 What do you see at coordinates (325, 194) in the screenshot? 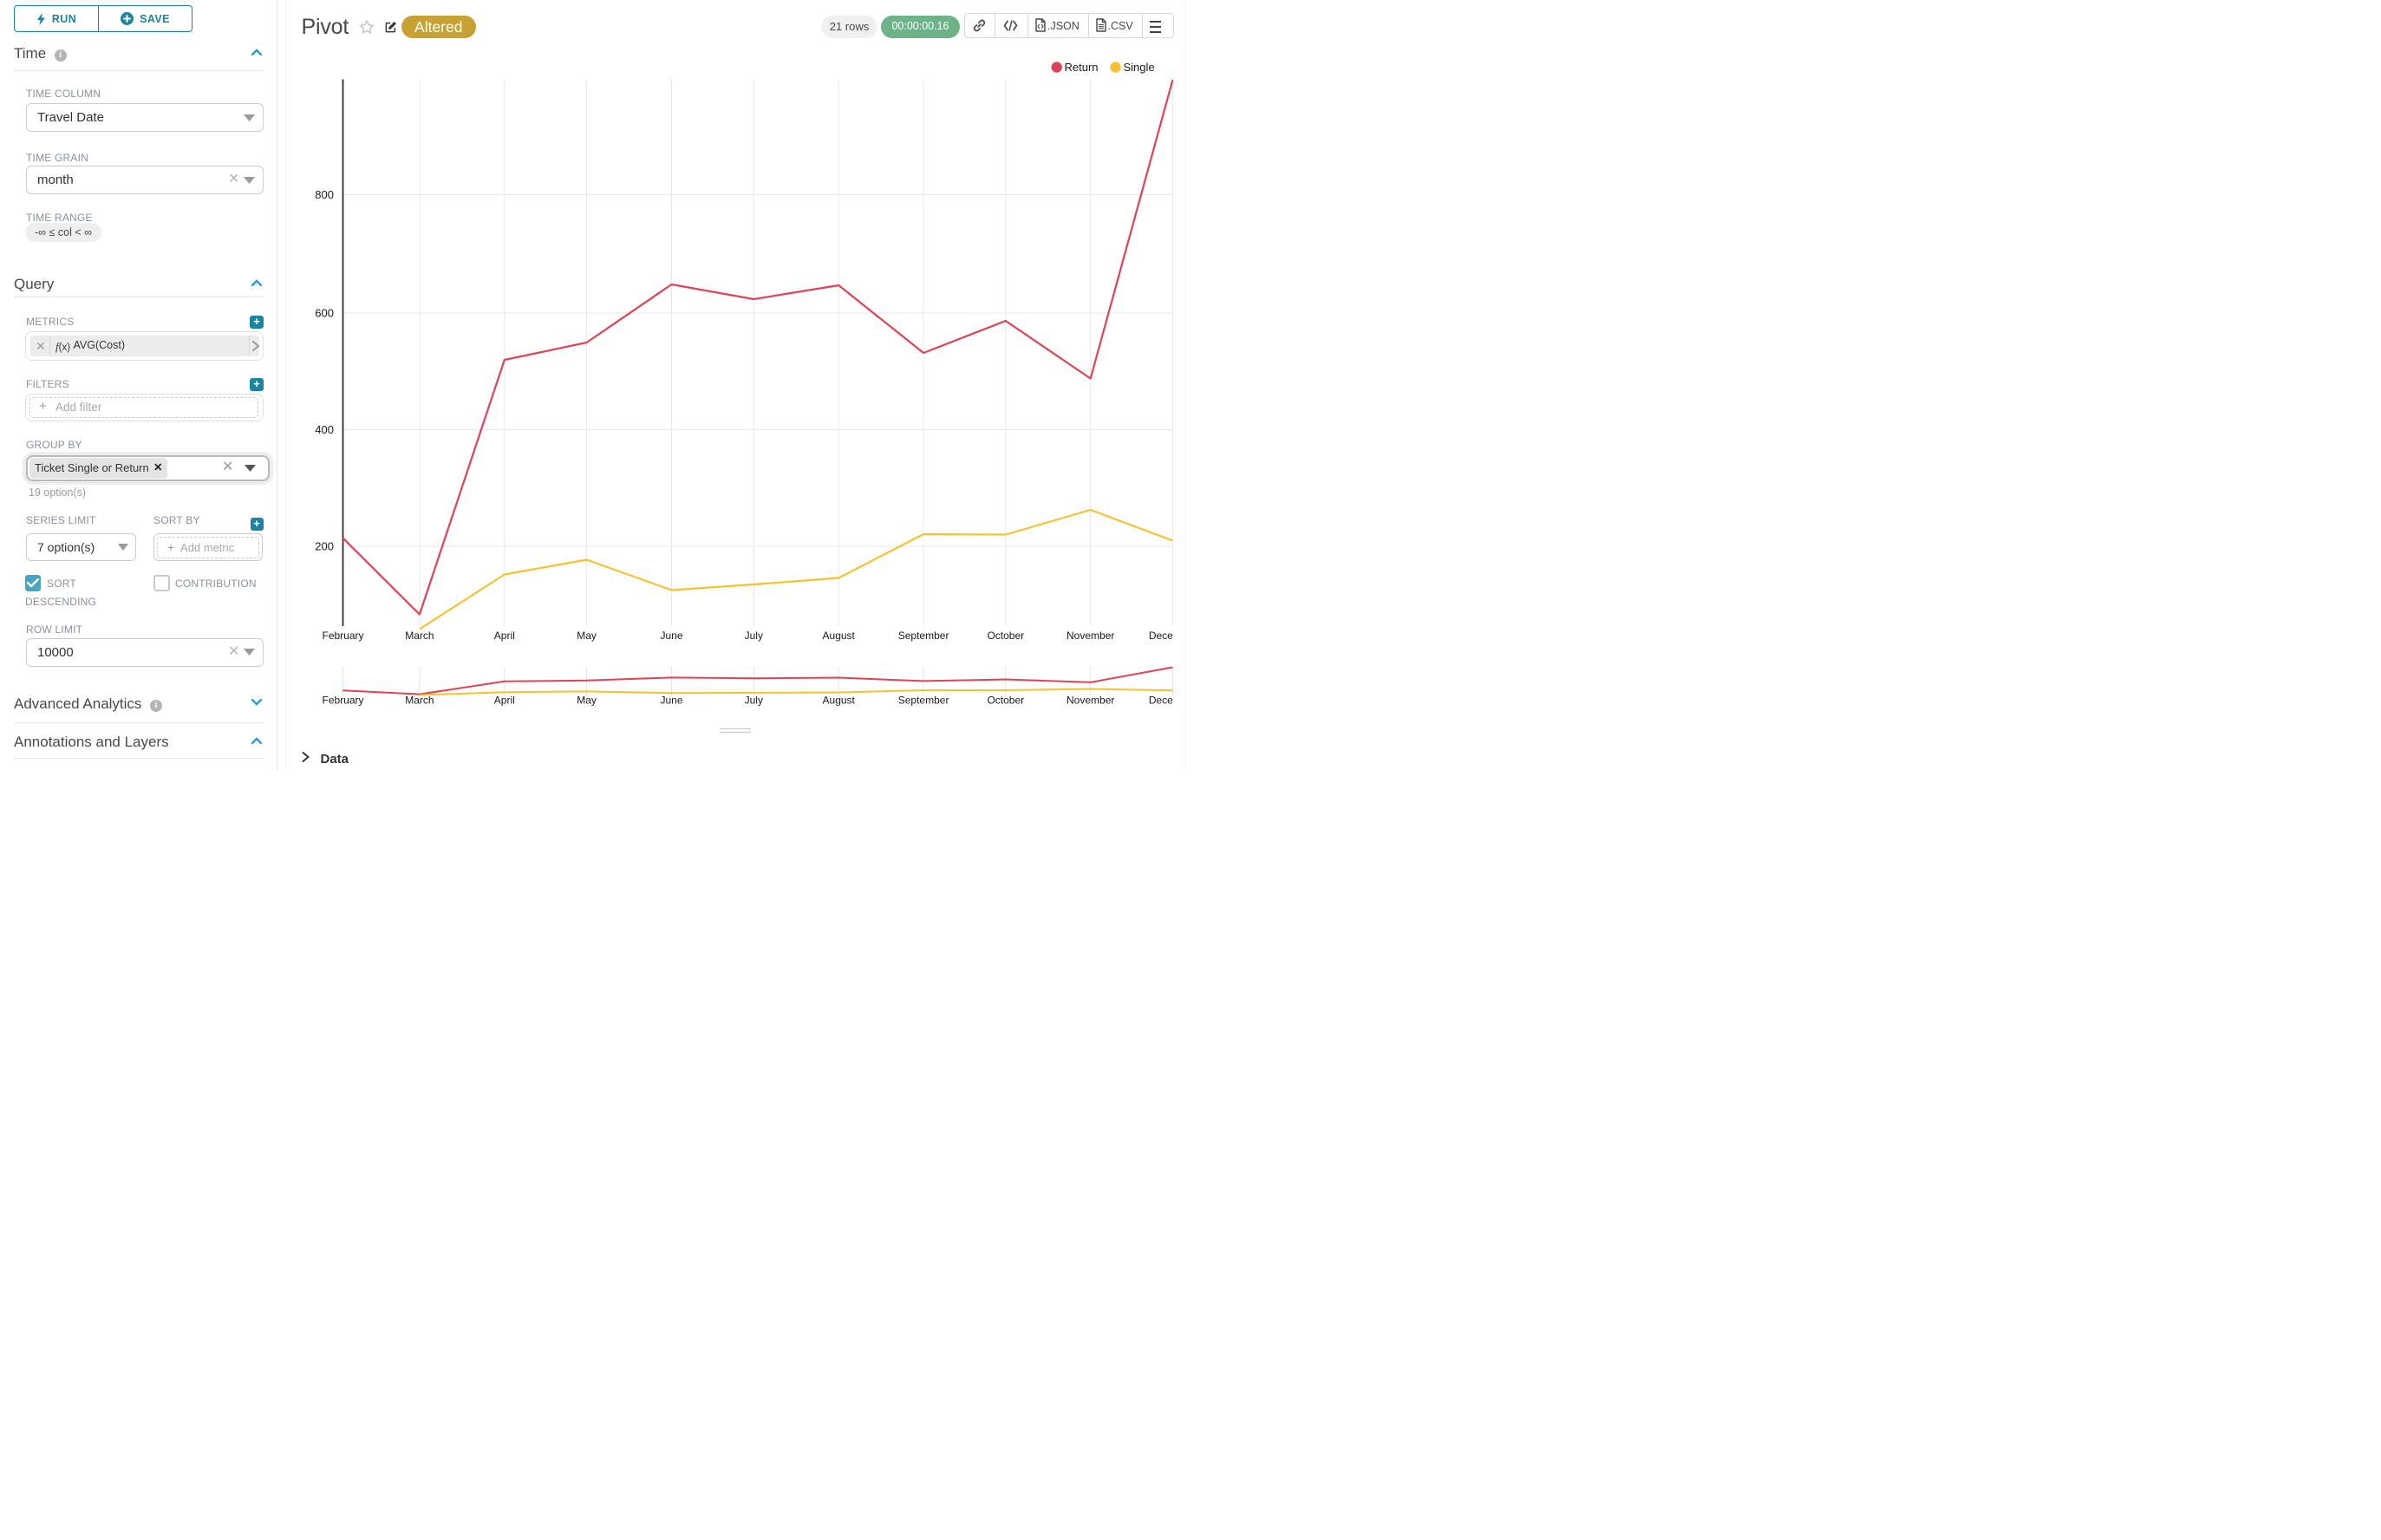
I see `svg-text: 800` at bounding box center [325, 194].